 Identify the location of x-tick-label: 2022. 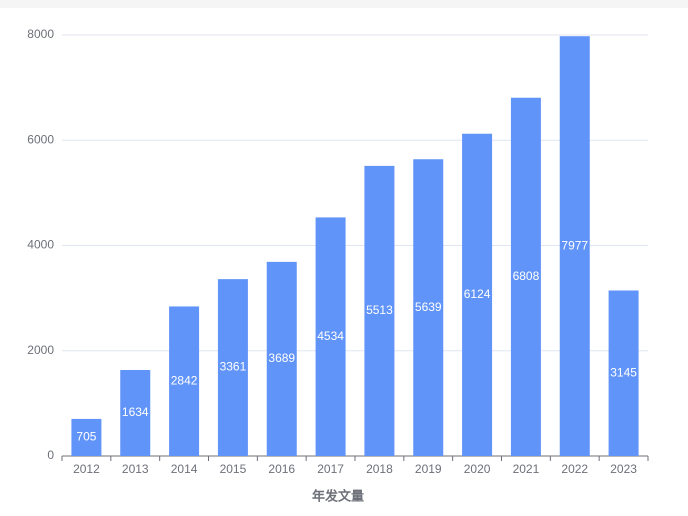
(574, 469).